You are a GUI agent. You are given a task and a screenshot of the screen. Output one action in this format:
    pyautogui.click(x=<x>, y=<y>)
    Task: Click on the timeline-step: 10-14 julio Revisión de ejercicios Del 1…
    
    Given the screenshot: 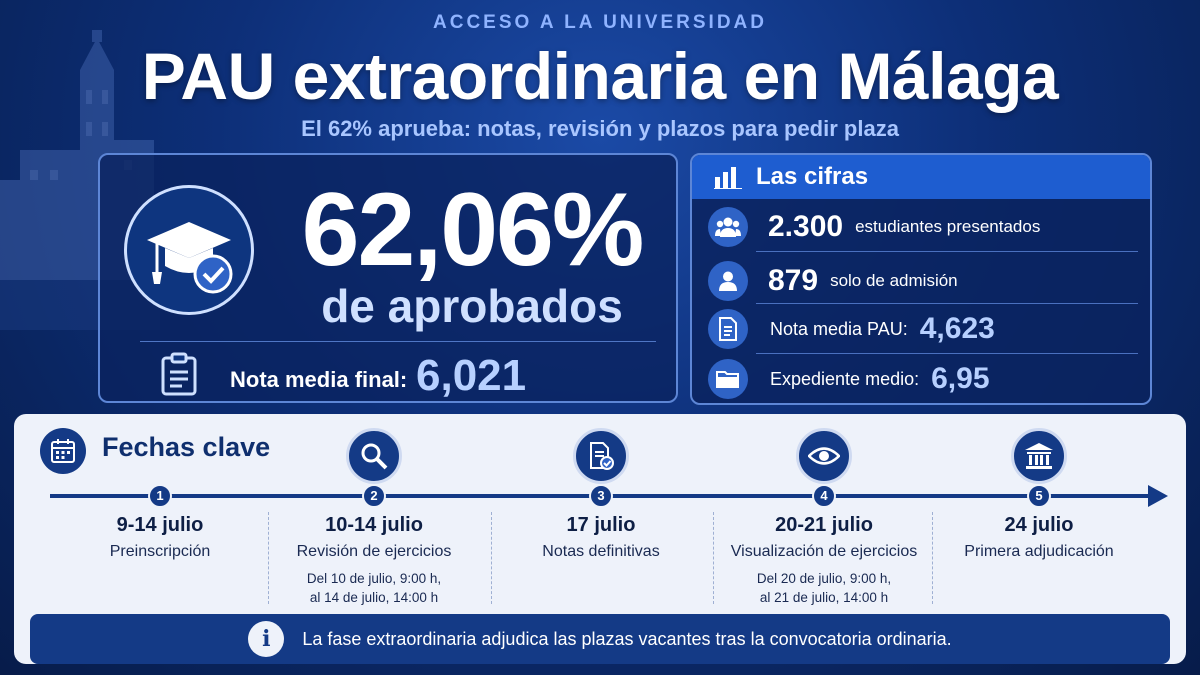 What is the action you would take?
    pyautogui.click(x=374, y=560)
    